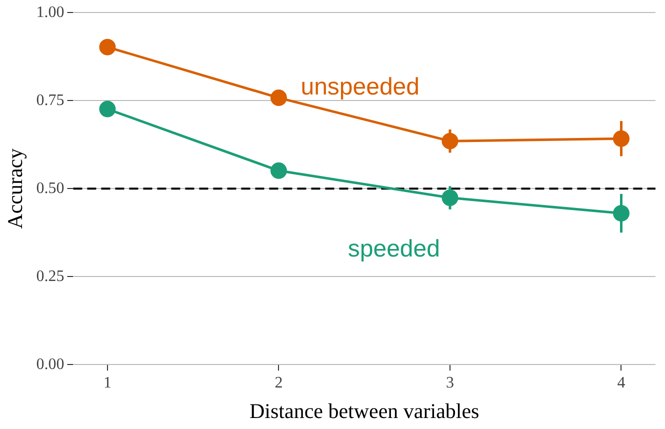 The image size is (665, 429). What do you see at coordinates (50, 188) in the screenshot?
I see `y-tick-label: 0.50` at bounding box center [50, 188].